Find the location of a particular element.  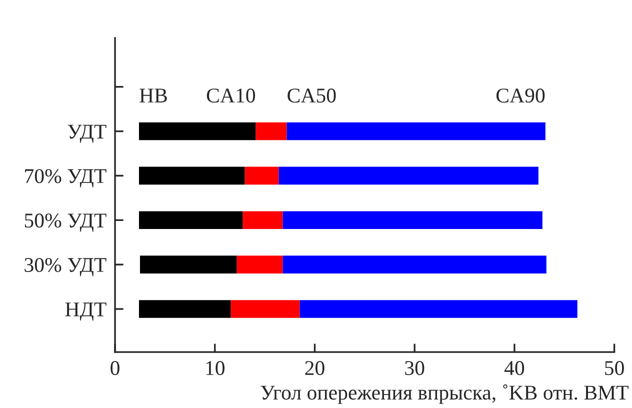

annotation: CA50 is located at coordinates (312, 95).